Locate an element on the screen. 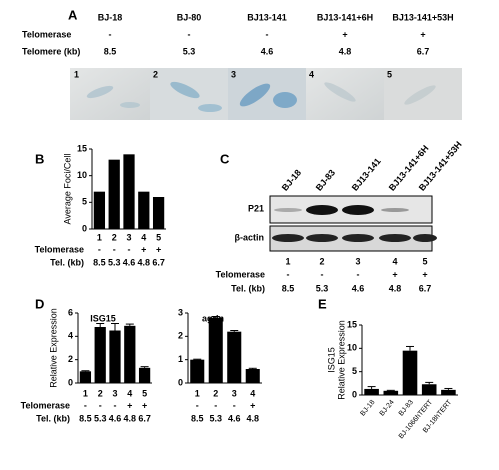 This screenshot has height=470, width=499. lane-number: 2 is located at coordinates (321, 261).